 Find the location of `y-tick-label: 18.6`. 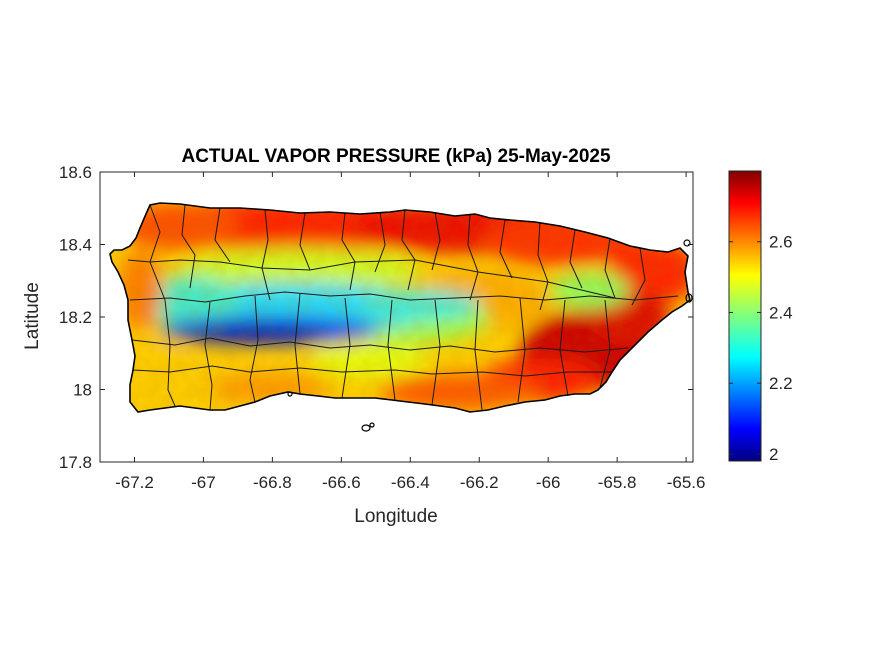

y-tick-label: 18.6 is located at coordinates (75, 172).